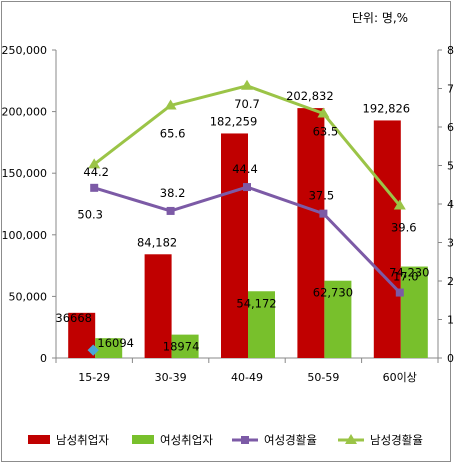  I want to click on right-axis-tick-label: 80, so click(450, 50).